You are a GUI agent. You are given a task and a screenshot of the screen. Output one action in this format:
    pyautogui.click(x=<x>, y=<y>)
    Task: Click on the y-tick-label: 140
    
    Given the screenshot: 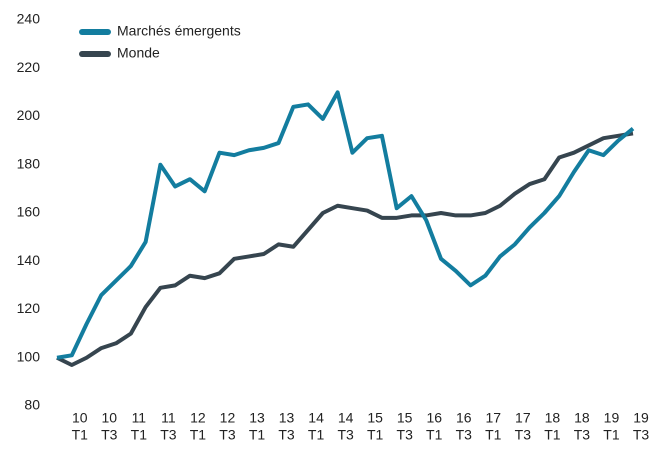 What is the action you would take?
    pyautogui.click(x=29, y=260)
    